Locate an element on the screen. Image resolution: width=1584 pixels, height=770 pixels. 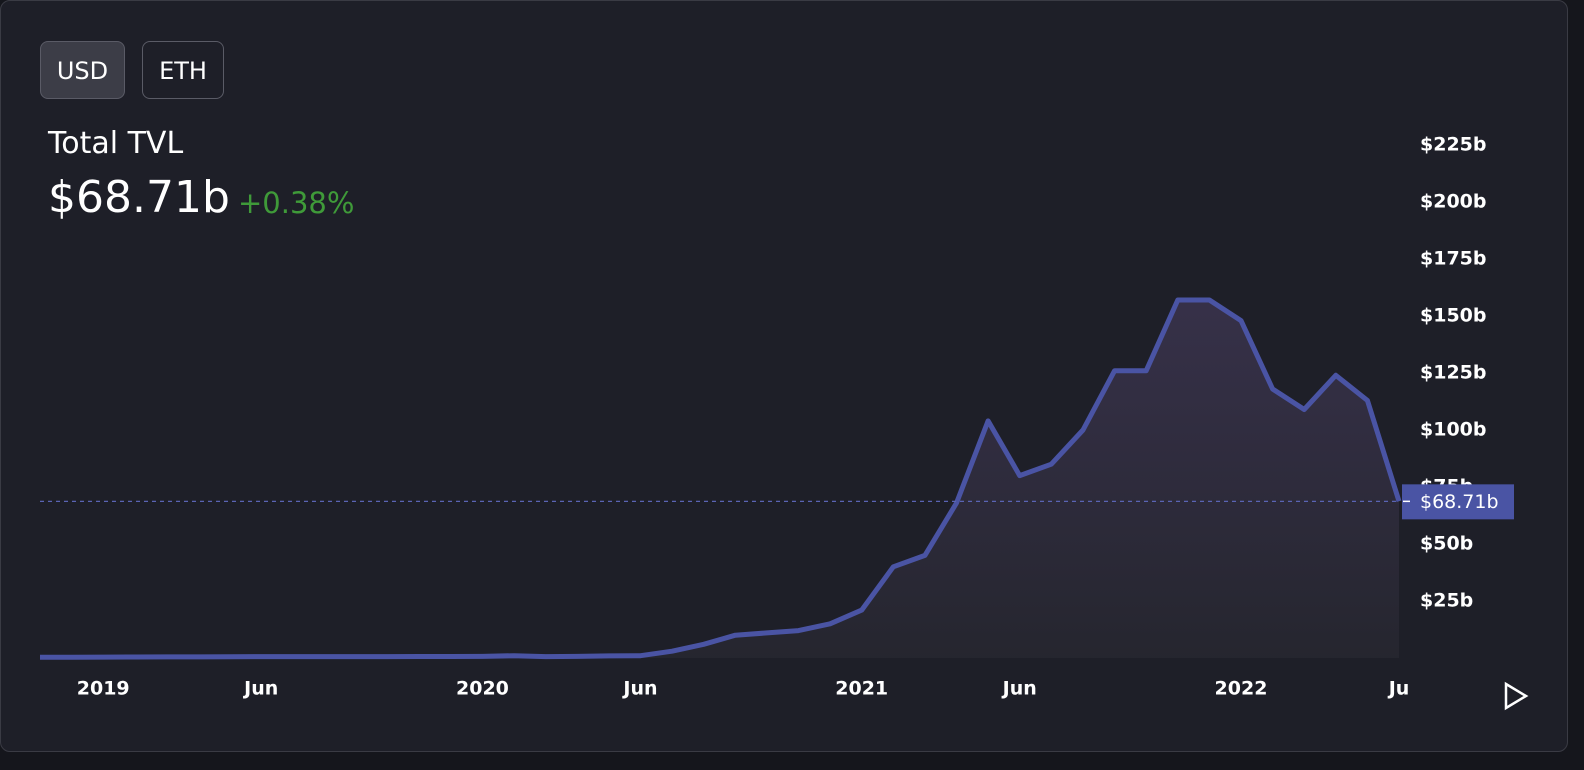
x-tick-label: Ju is located at coordinates (1398, 689).